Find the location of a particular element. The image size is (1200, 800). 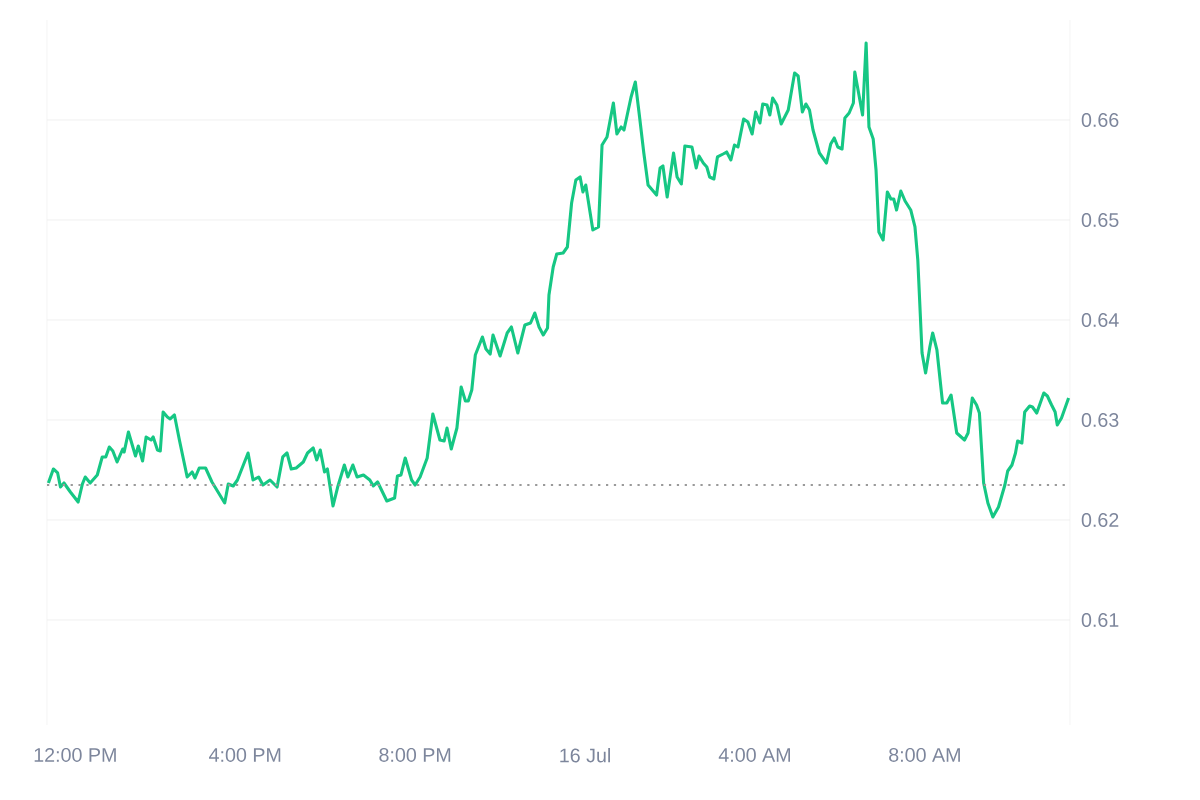

y-tick-label: 0.66 is located at coordinates (1100, 120).